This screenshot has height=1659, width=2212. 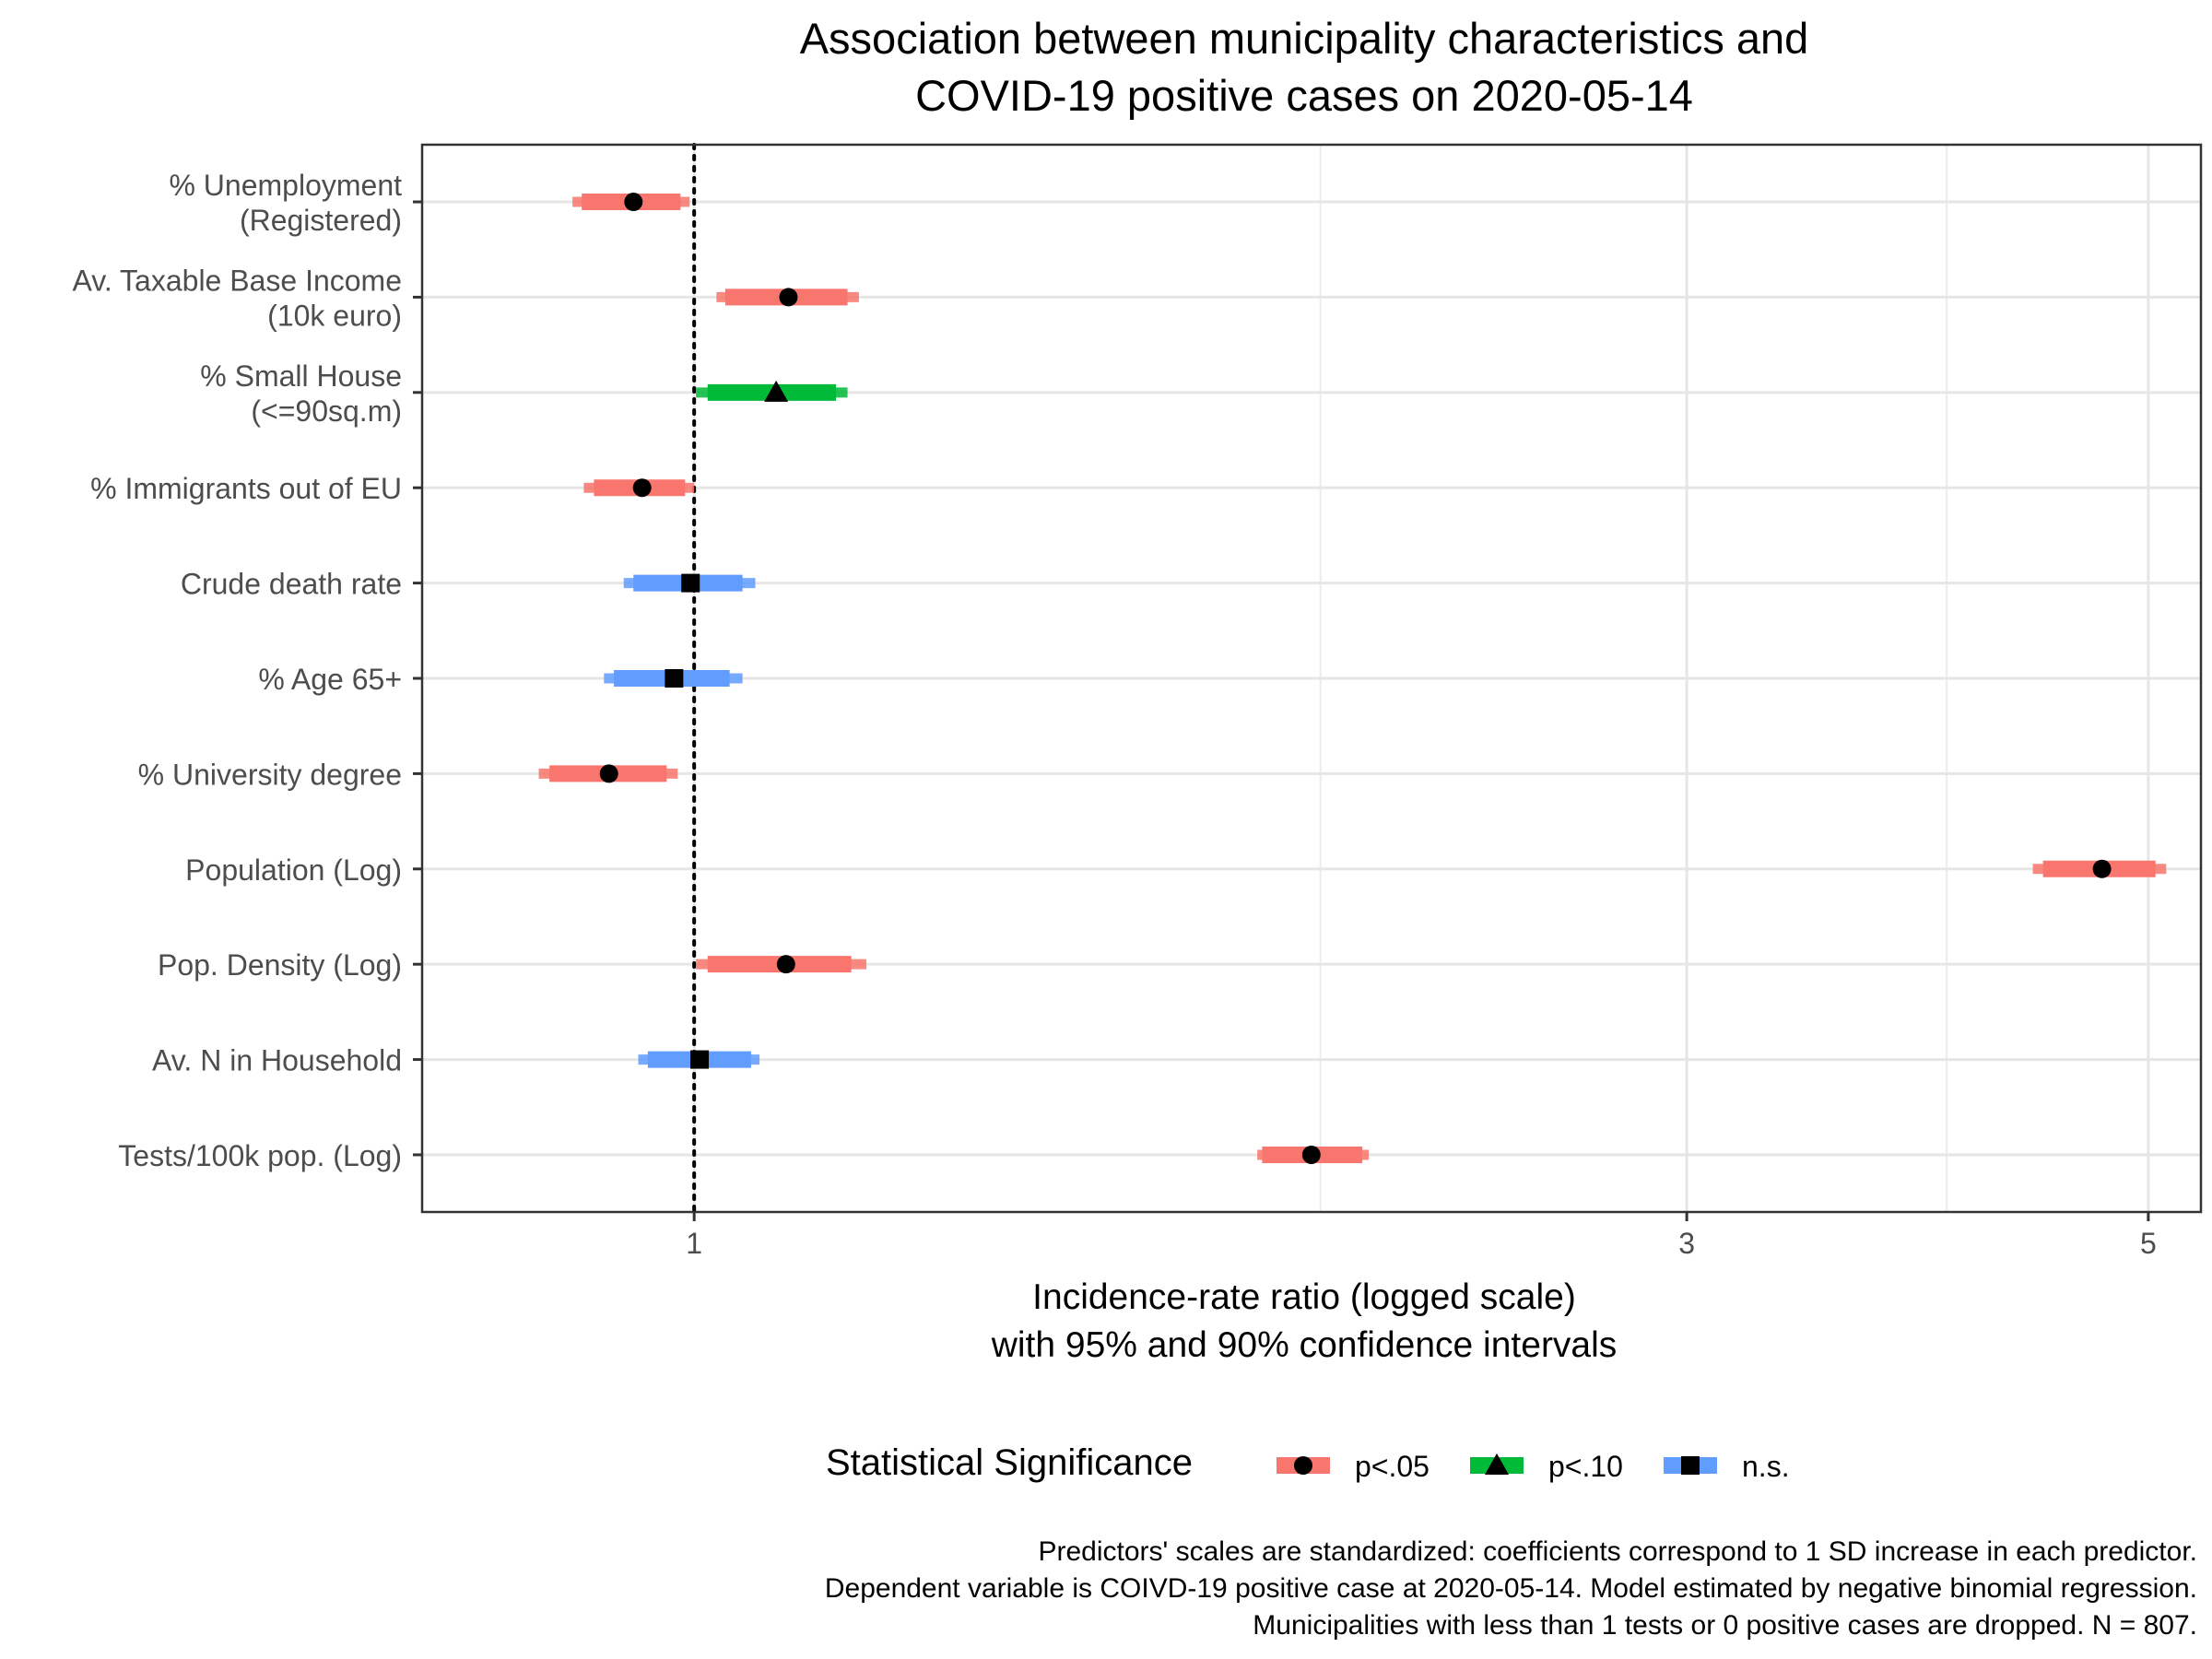 What do you see at coordinates (2148, 1243) in the screenshot?
I see `x-tick-label: 5` at bounding box center [2148, 1243].